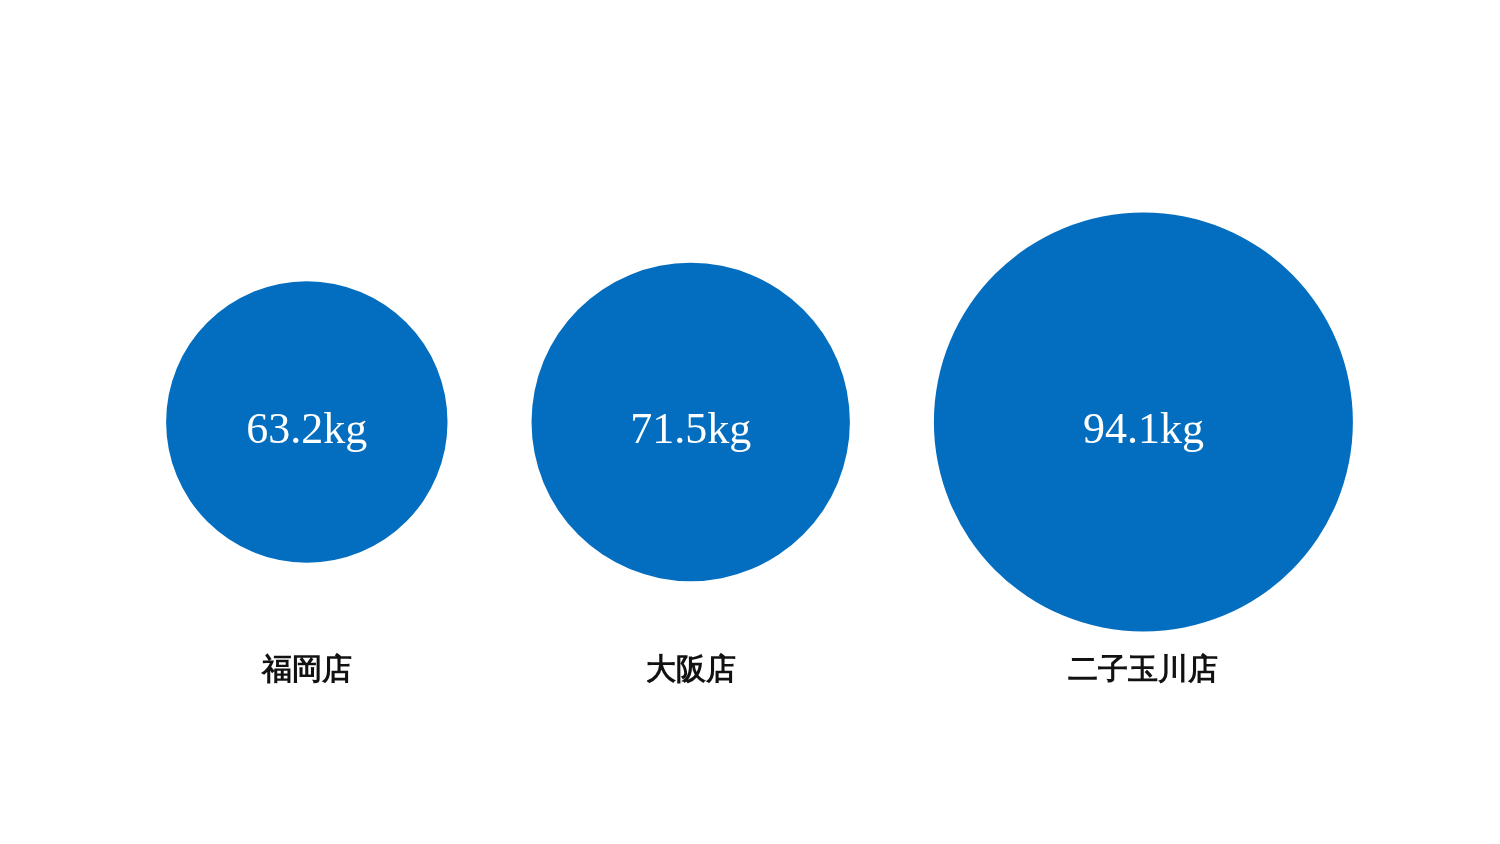 The width and height of the screenshot is (1500, 844). Describe the element at coordinates (691, 428) in the screenshot. I see `data-label: 71.5kg` at that location.